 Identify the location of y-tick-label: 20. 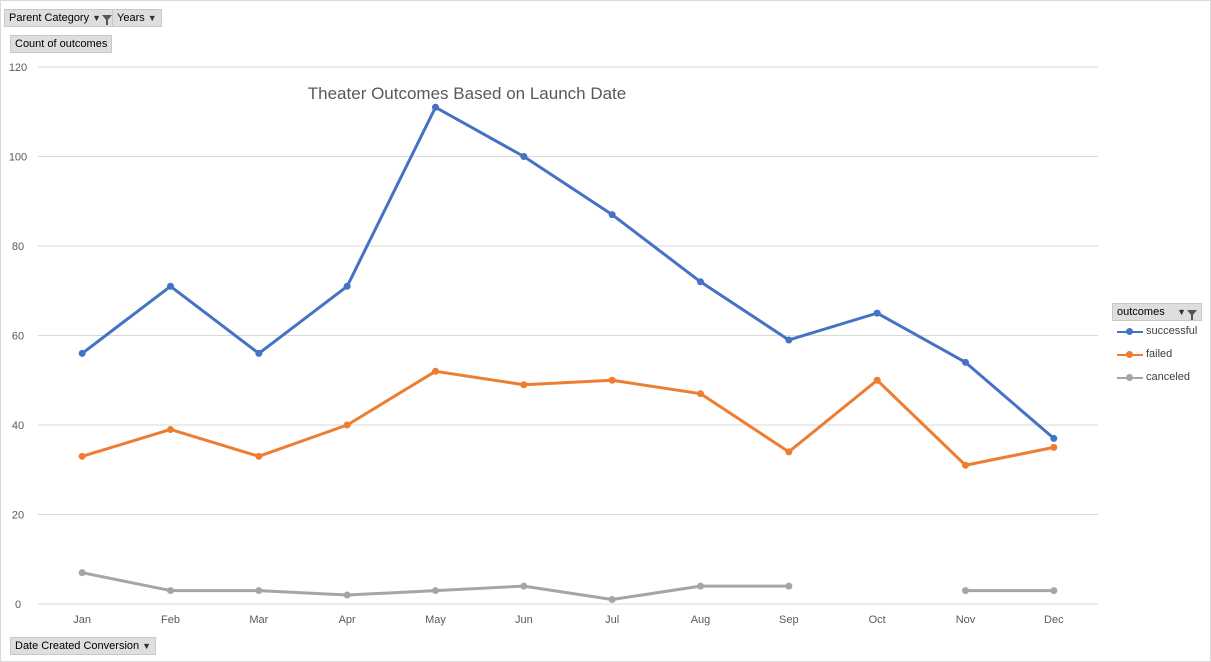
(18, 516).